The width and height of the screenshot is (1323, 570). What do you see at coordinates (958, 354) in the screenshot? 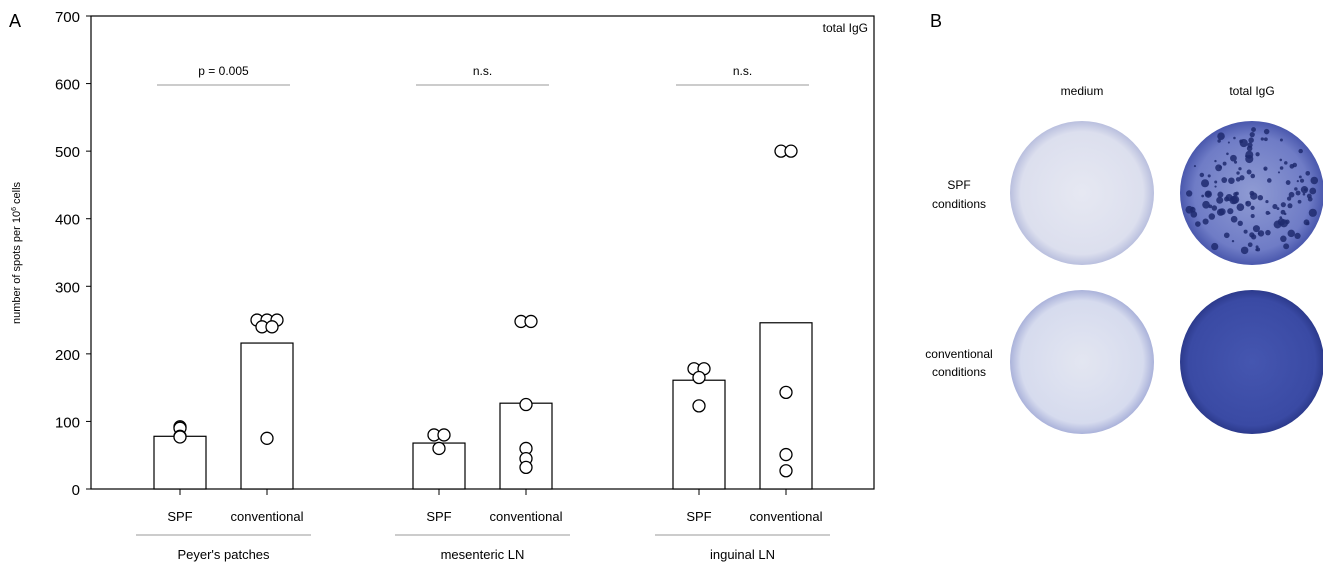
I see `row-label-conventional-line1: conventional` at bounding box center [958, 354].